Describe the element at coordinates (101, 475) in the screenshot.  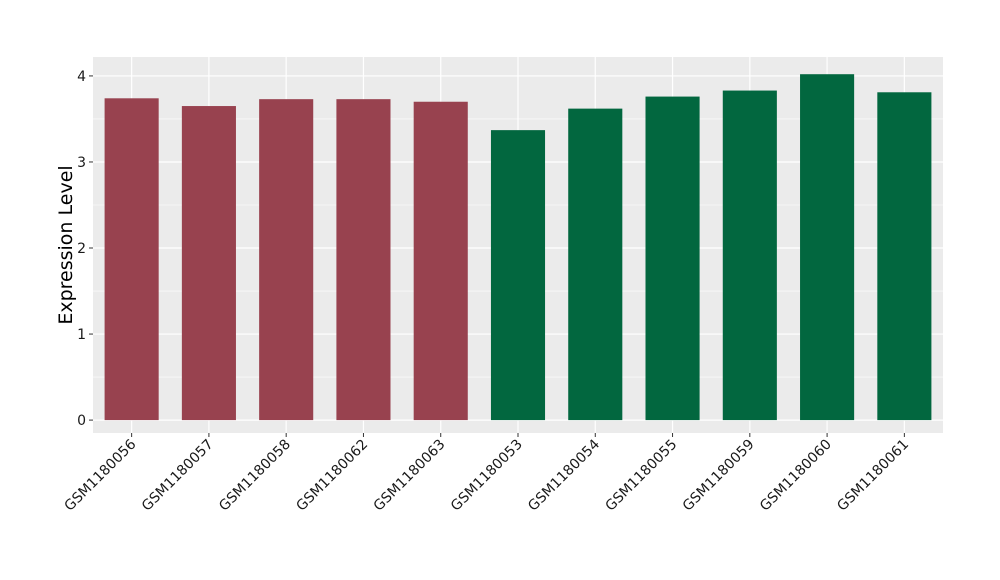
I see `x-tick-label: GSM1180056` at that location.